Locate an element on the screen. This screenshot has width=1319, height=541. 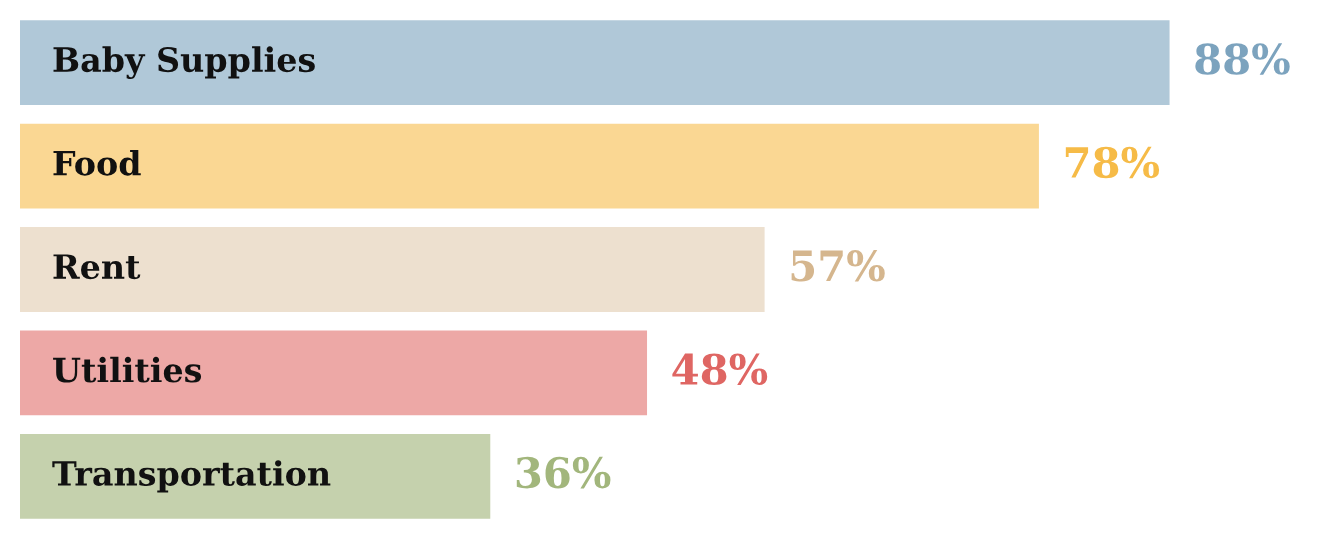
data-label: 78% is located at coordinates (1112, 162).